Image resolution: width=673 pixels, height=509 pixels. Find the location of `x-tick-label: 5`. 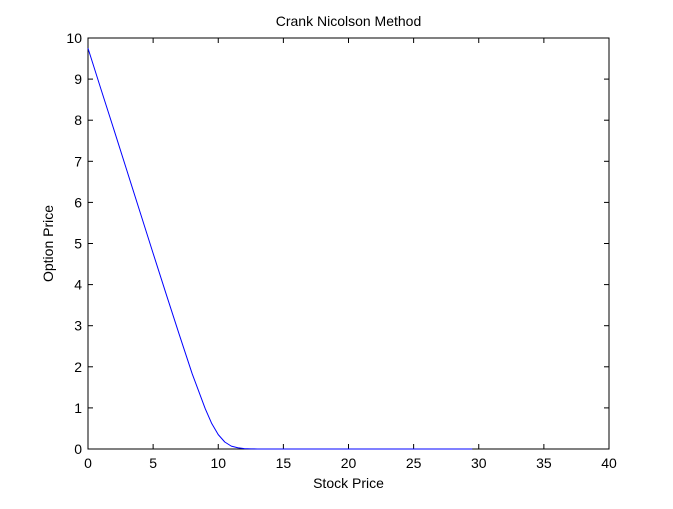

x-tick-label: 5 is located at coordinates (153, 463).